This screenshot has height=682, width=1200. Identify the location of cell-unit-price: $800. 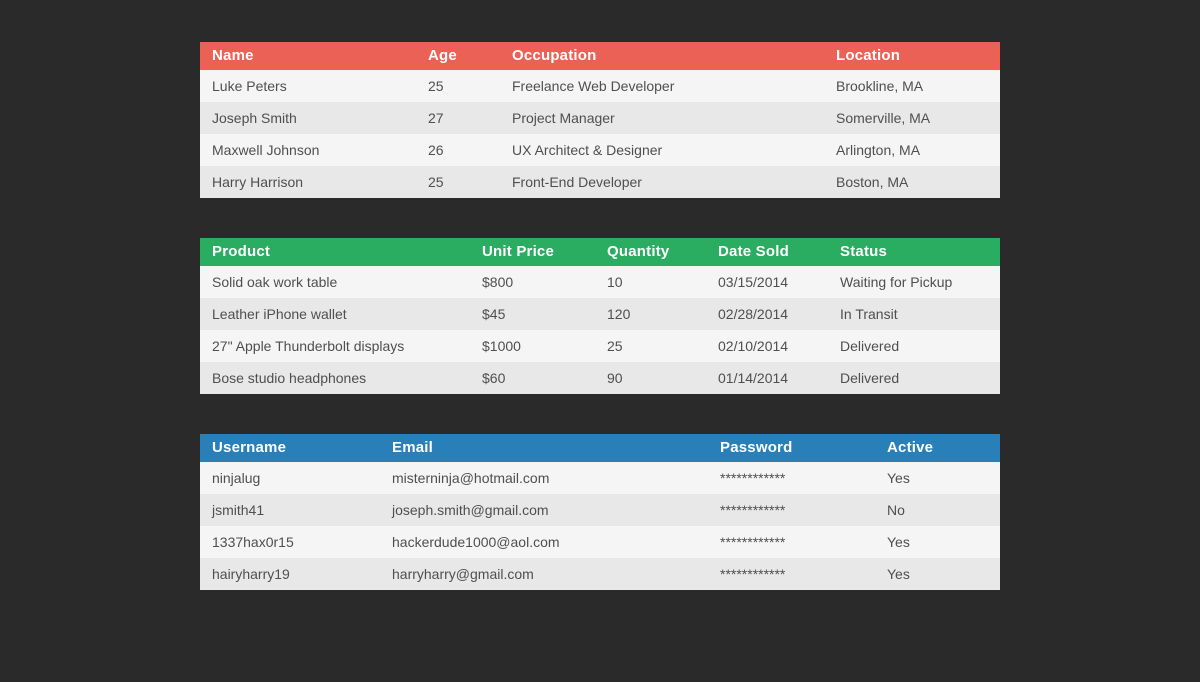
(532, 282).